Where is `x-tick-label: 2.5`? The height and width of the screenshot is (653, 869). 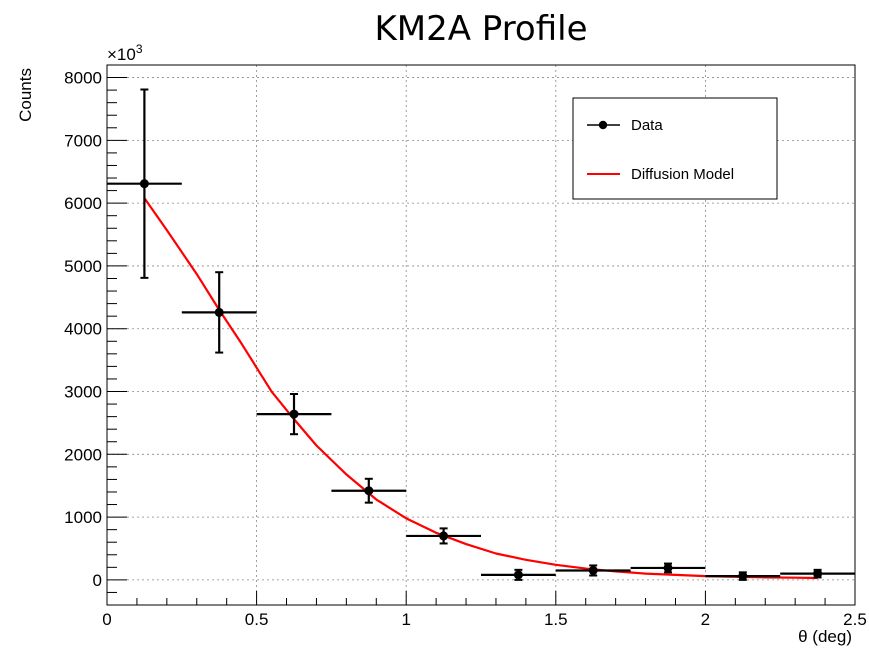 x-tick-label: 2.5 is located at coordinates (855, 619).